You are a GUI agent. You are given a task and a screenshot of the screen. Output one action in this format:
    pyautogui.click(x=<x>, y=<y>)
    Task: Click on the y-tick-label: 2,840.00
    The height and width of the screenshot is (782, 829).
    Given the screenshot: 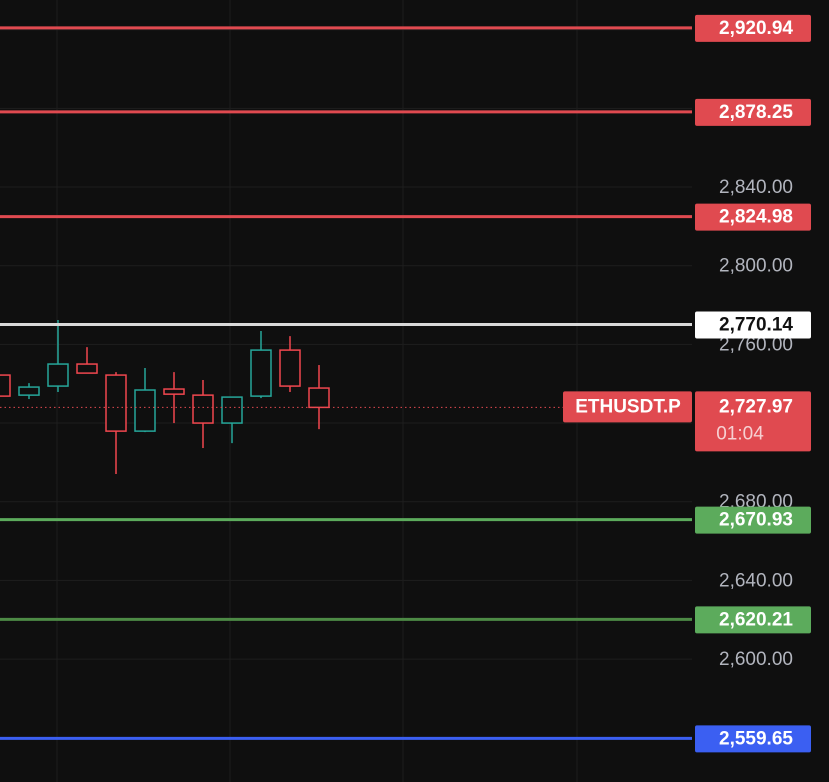 What is the action you would take?
    pyautogui.click(x=756, y=187)
    